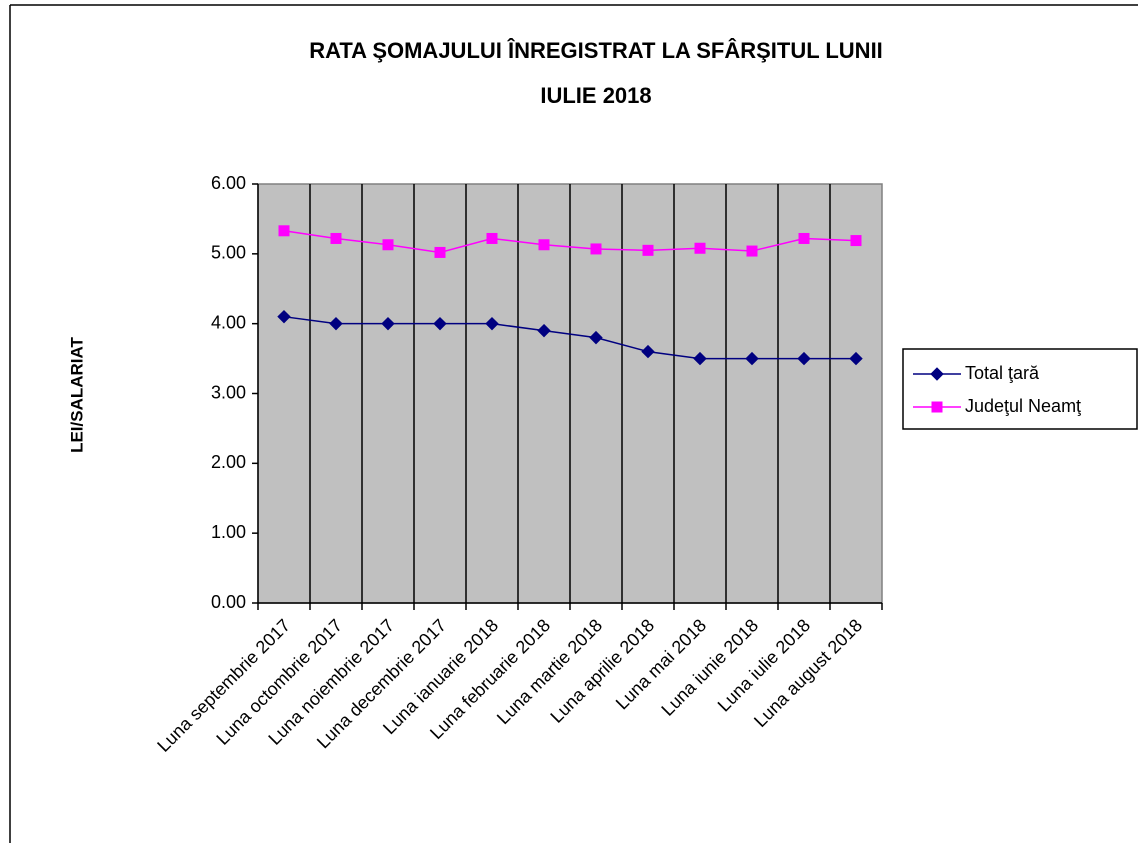  I want to click on y-tick-label: 4.00, so click(228, 322).